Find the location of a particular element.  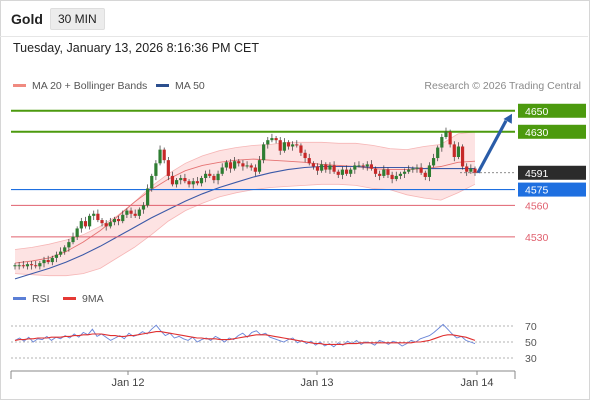

chart-header: Gold 30 MIN is located at coordinates (294, 18).